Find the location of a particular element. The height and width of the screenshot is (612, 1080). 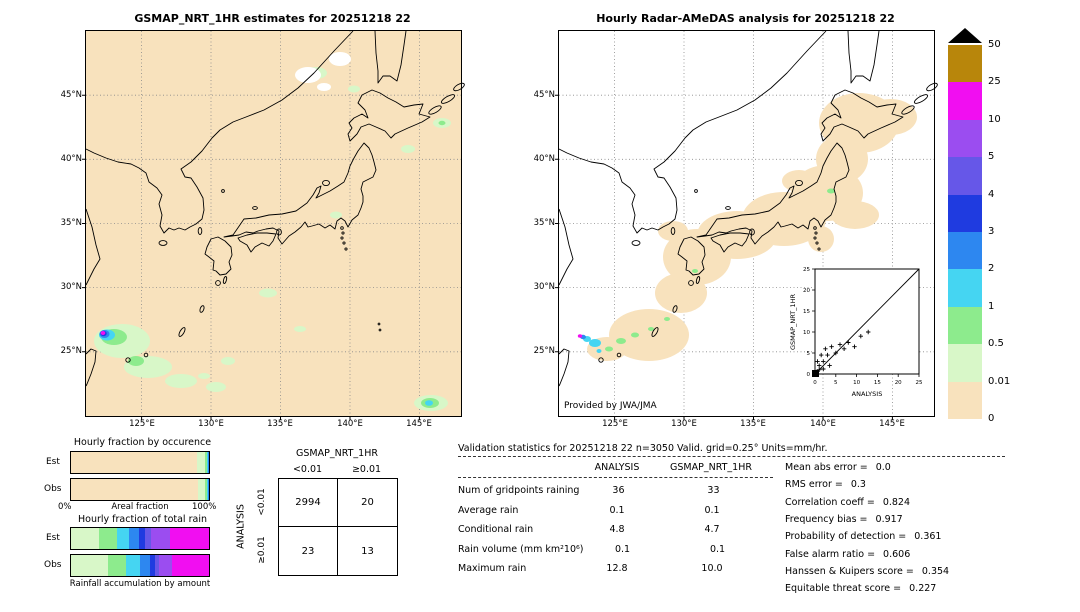

colorbar-tick-label: 3 is located at coordinates (991, 231).